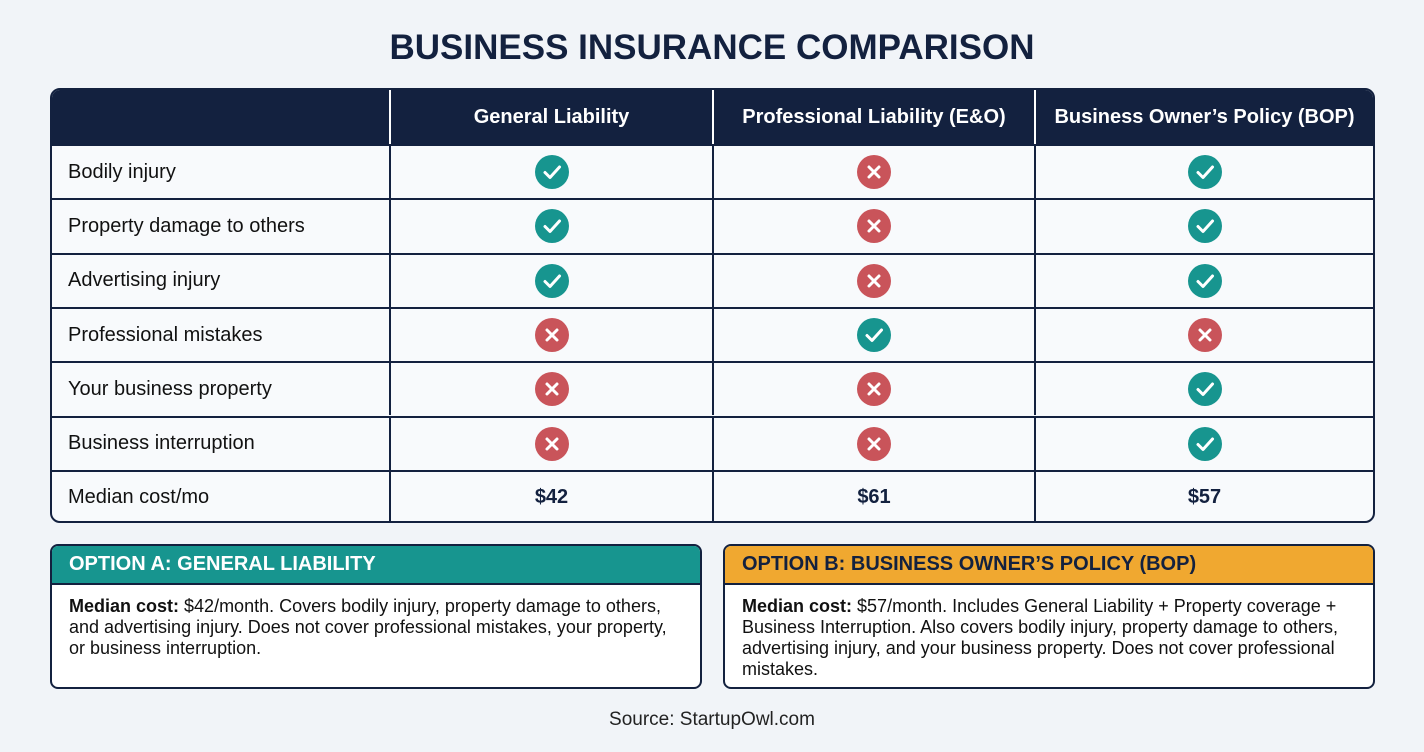 The width and height of the screenshot is (1424, 752). What do you see at coordinates (376, 565) in the screenshot?
I see `option-title: OPTION A: GENERAL LIABILITY` at bounding box center [376, 565].